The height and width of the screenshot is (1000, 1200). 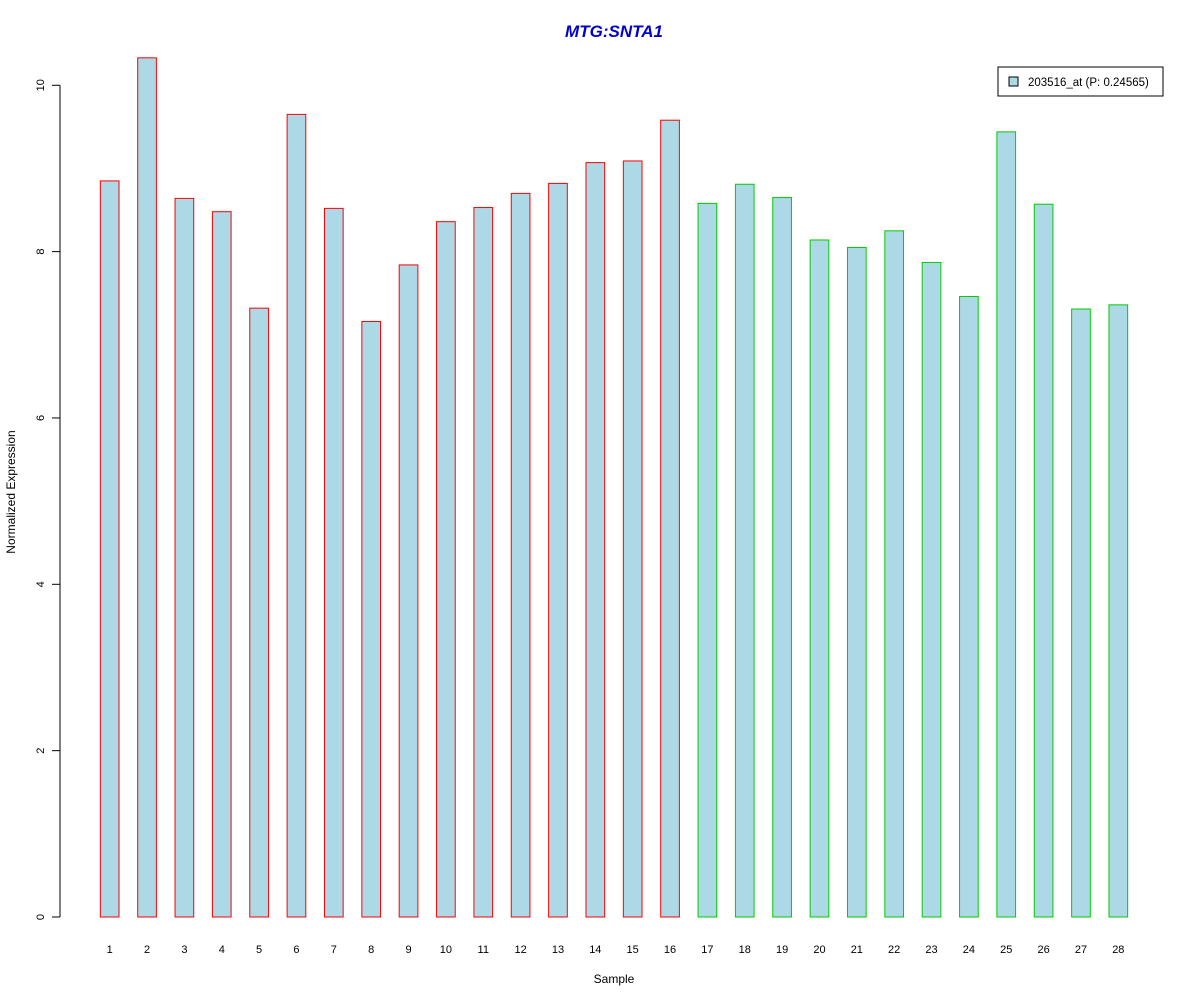 What do you see at coordinates (819, 950) in the screenshot?
I see `x-tick-label: 20` at bounding box center [819, 950].